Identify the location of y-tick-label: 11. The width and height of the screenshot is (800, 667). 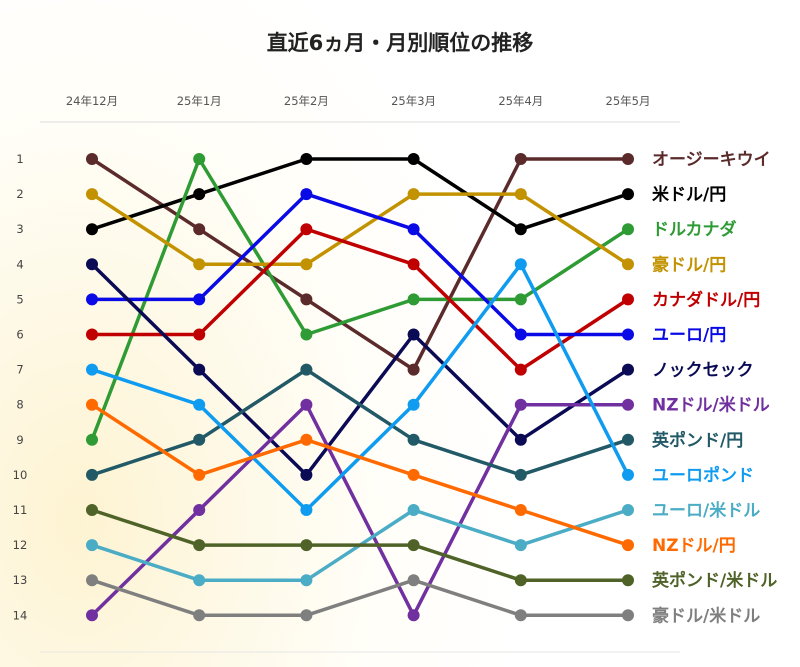
(20, 510).